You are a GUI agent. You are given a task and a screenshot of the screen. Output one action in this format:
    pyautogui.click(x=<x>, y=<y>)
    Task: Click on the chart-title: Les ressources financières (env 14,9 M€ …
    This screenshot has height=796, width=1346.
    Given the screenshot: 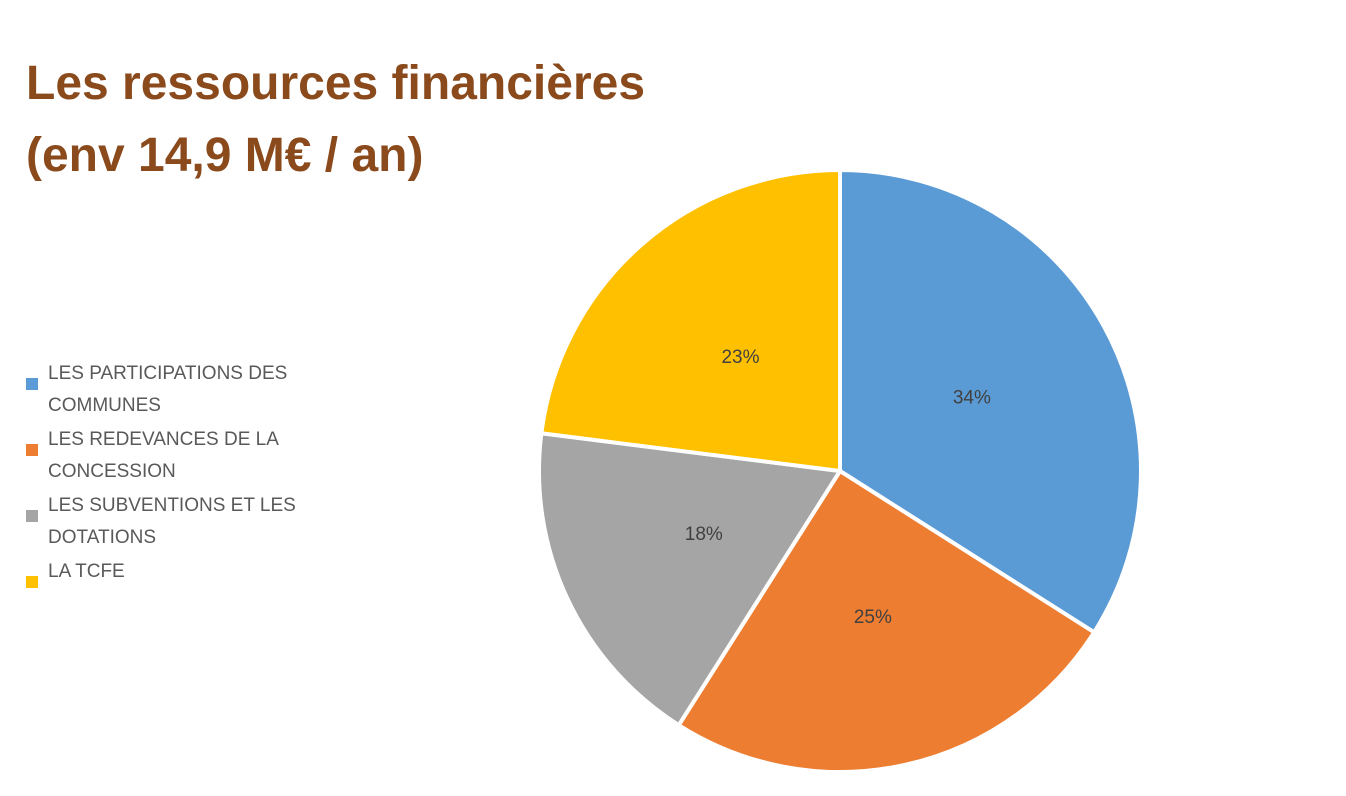 What is the action you would take?
    pyautogui.click(x=335, y=120)
    